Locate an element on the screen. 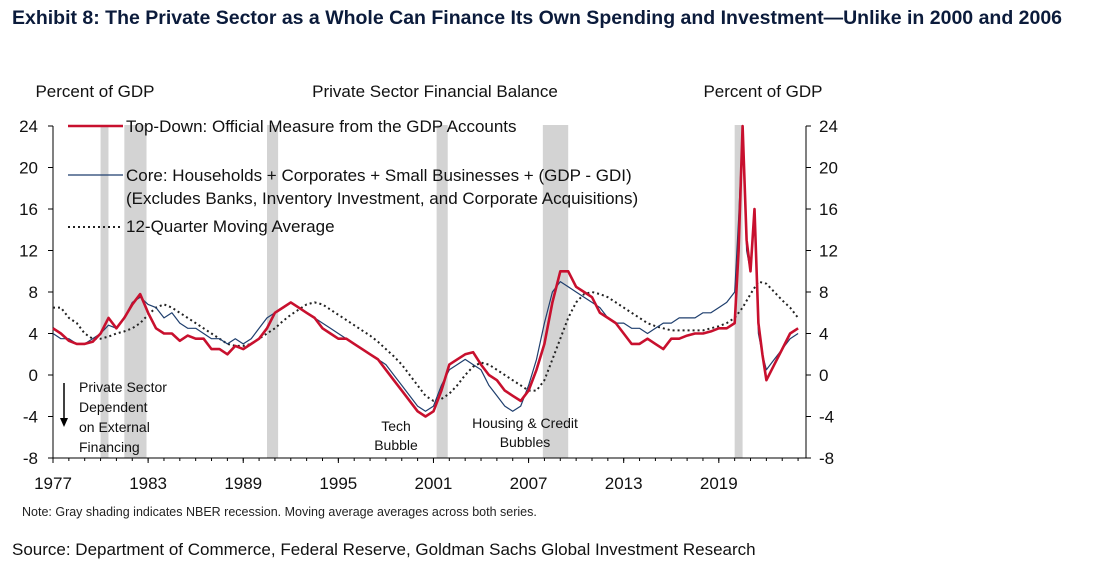 The width and height of the screenshot is (1094, 570). left-y-tick-label-6: 0 is located at coordinates (33, 375).